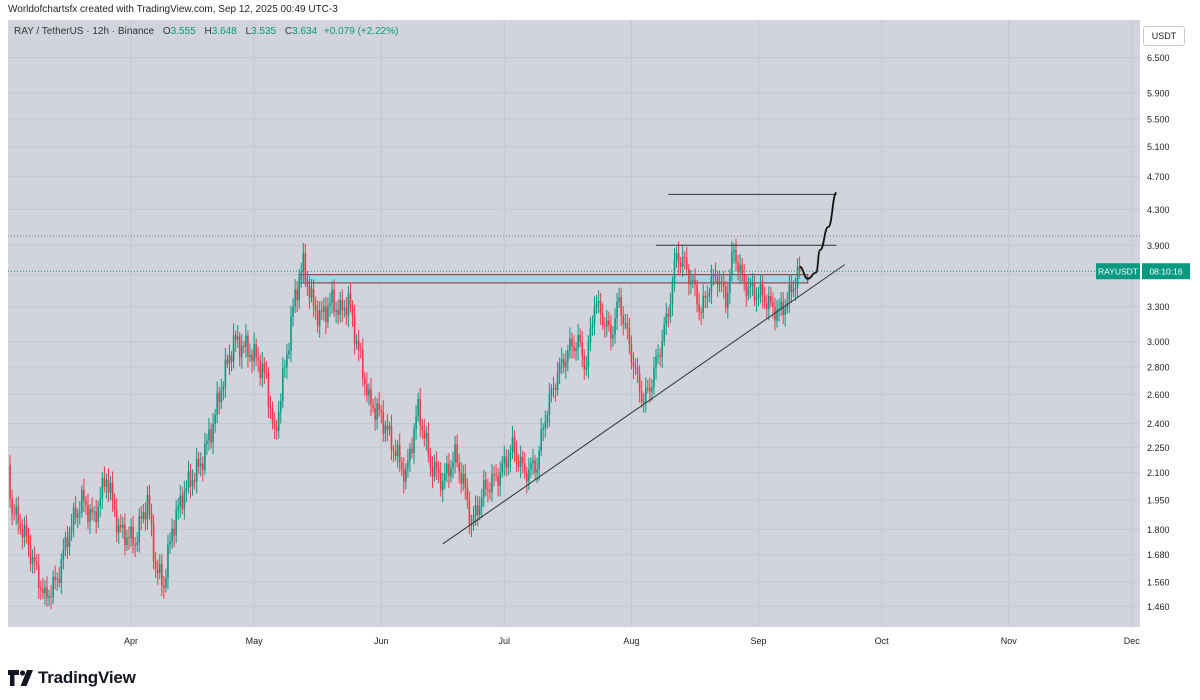 Image resolution: width=1200 pixels, height=700 pixels. Describe the element at coordinates (20, 678) in the screenshot. I see `tradingview-logo-icon` at that location.